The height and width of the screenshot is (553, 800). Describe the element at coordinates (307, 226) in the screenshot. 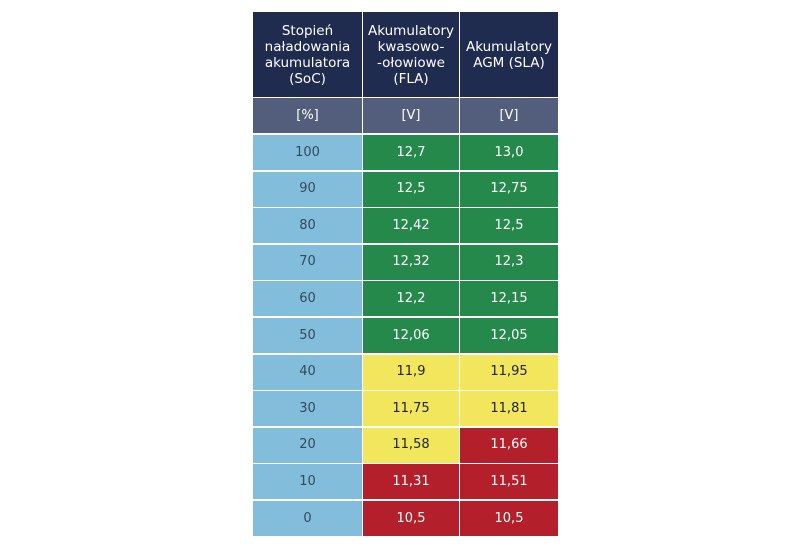

I see `table-cell: 80` at that location.